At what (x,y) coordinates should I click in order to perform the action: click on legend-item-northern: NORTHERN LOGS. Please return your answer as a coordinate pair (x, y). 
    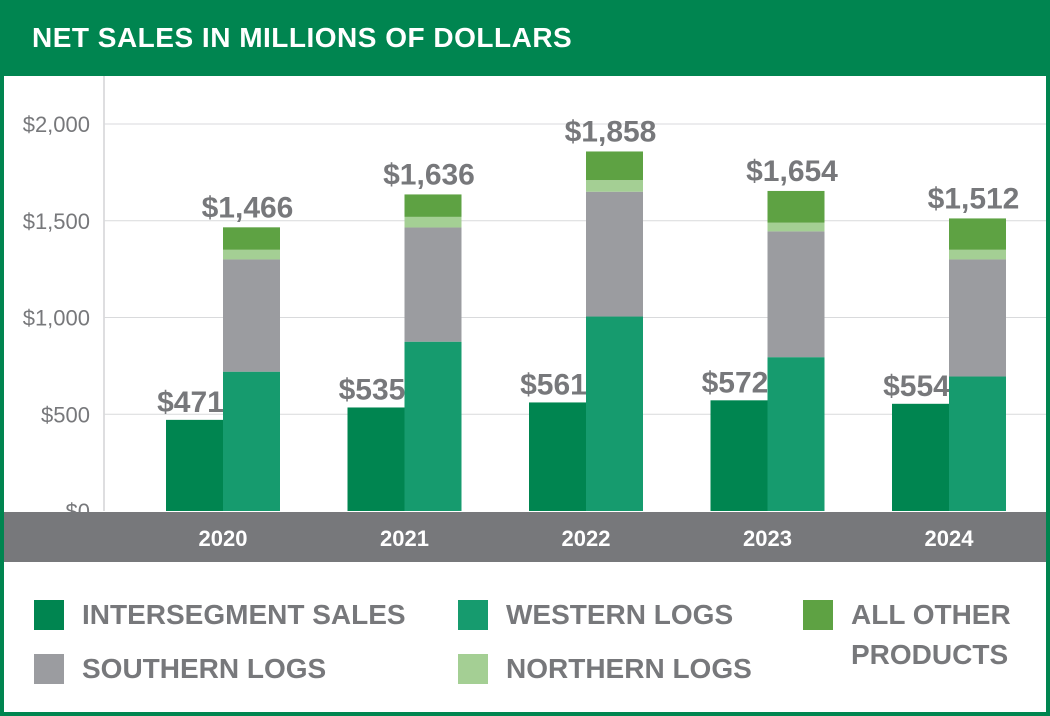
    Looking at the image, I should click on (605, 671).